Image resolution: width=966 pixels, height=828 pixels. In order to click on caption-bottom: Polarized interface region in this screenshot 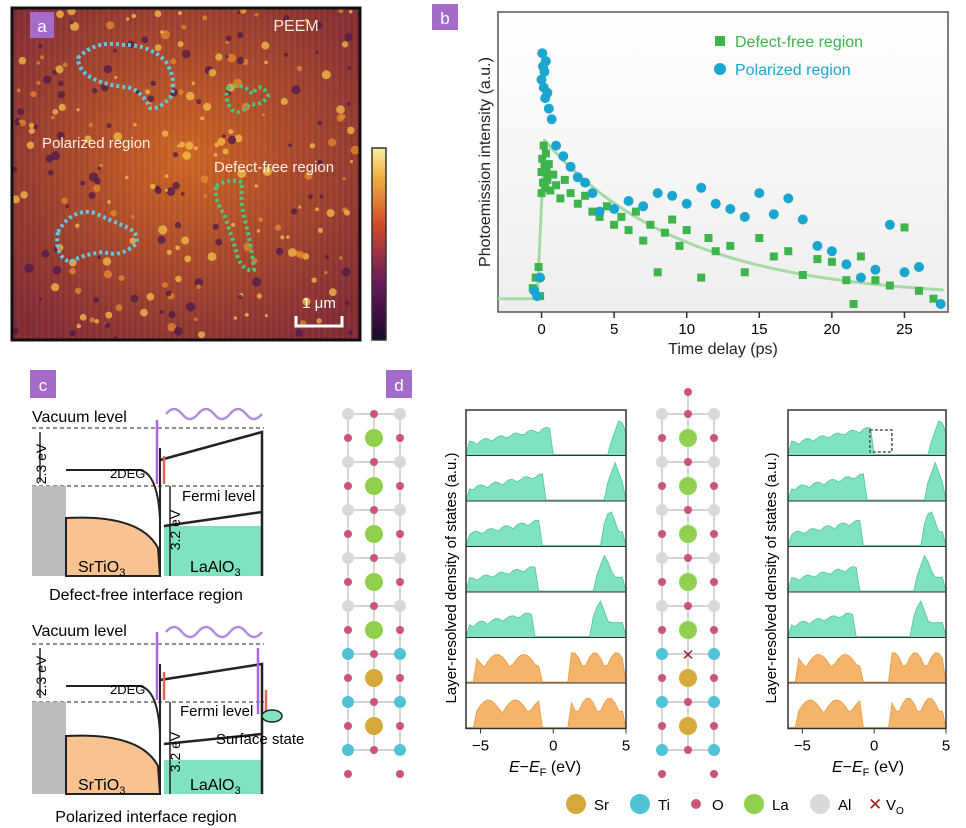, I will do `click(145, 817)`.